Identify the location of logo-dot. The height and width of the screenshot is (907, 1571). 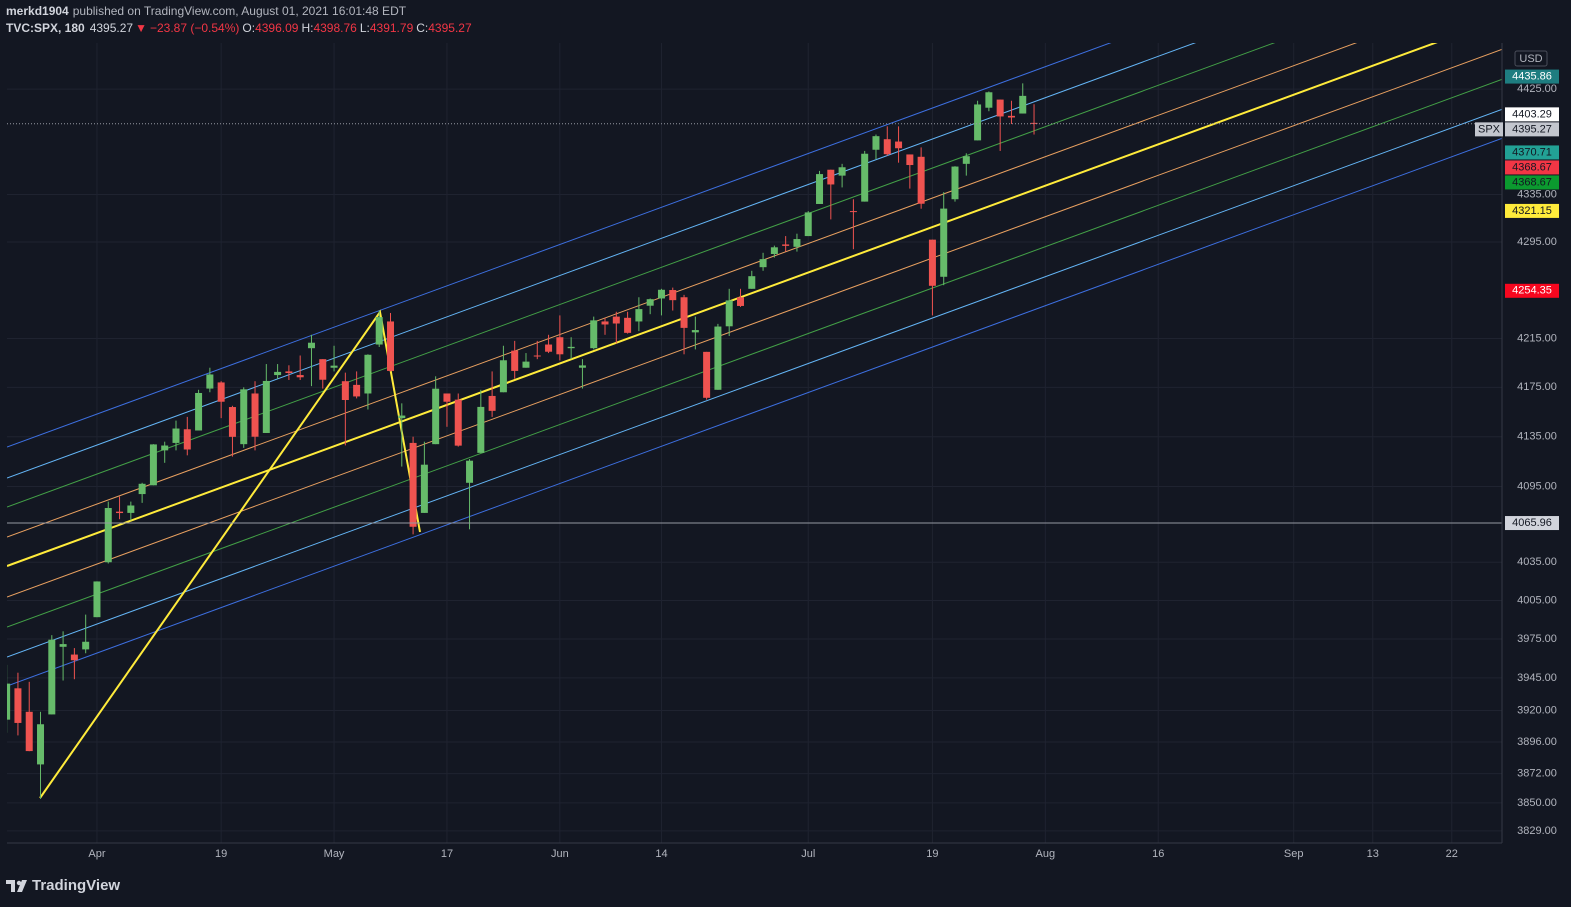
(19, 883).